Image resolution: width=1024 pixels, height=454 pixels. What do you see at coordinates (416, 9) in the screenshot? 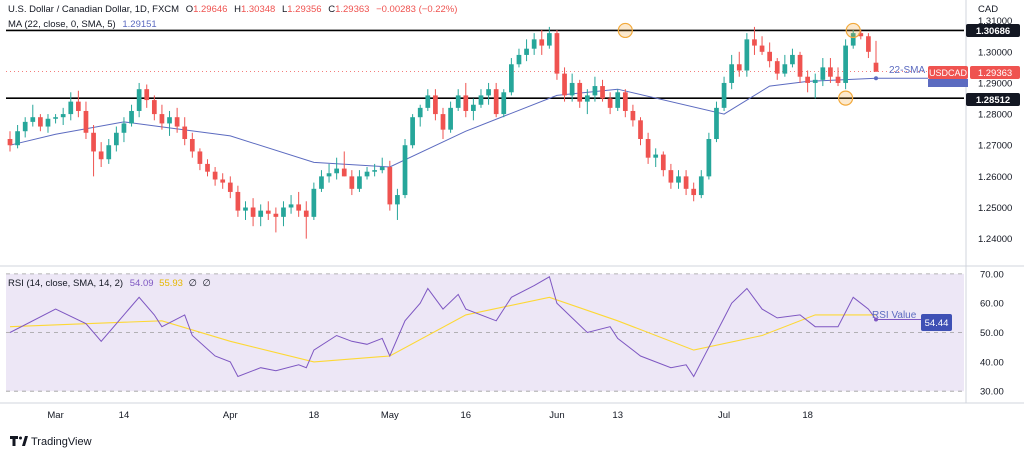
I see `ohlc-change: −0.00283 (−0.22%)` at bounding box center [416, 9].